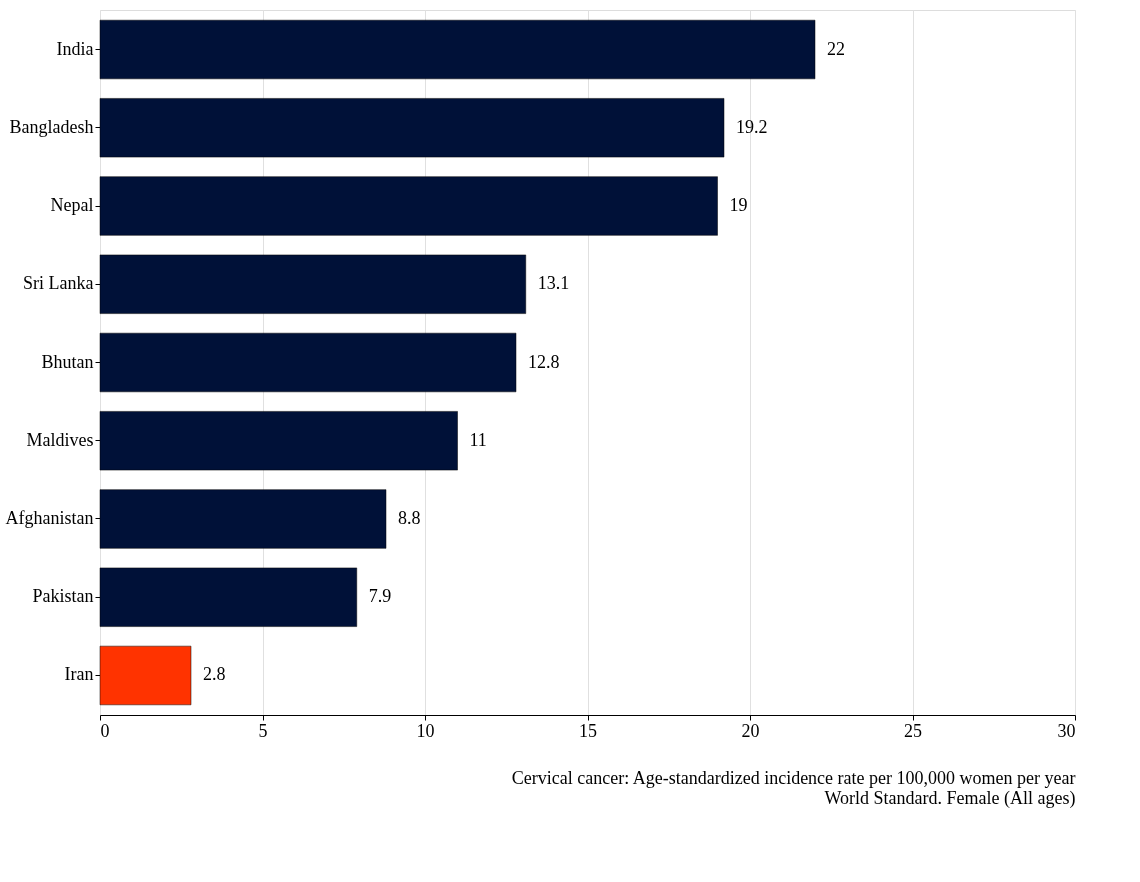  Describe the element at coordinates (75, 48) in the screenshot. I see `y-tick-label: India` at that location.